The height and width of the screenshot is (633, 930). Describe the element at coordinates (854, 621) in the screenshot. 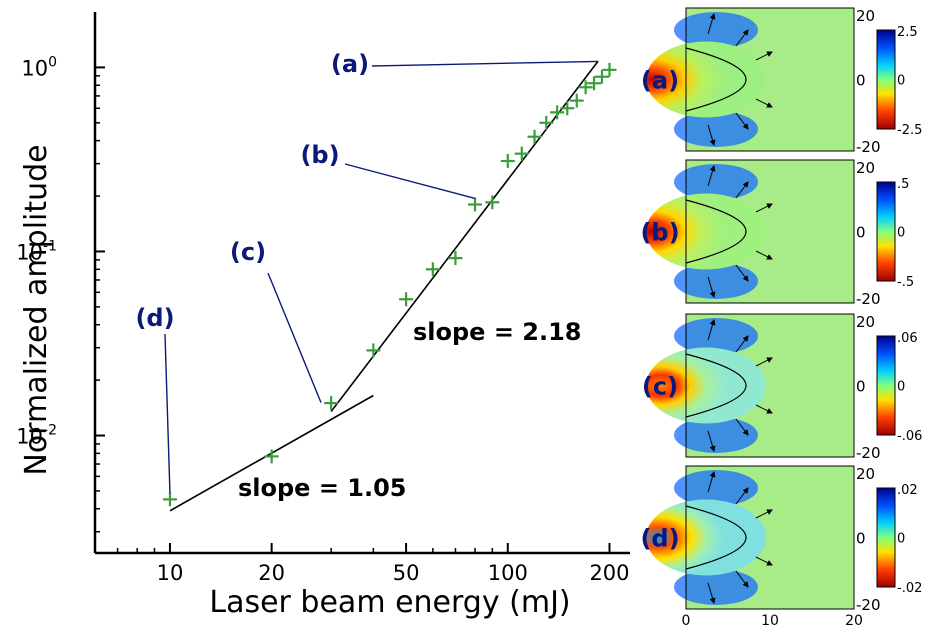

I see `panel-x-tick-label: 20` at that location.